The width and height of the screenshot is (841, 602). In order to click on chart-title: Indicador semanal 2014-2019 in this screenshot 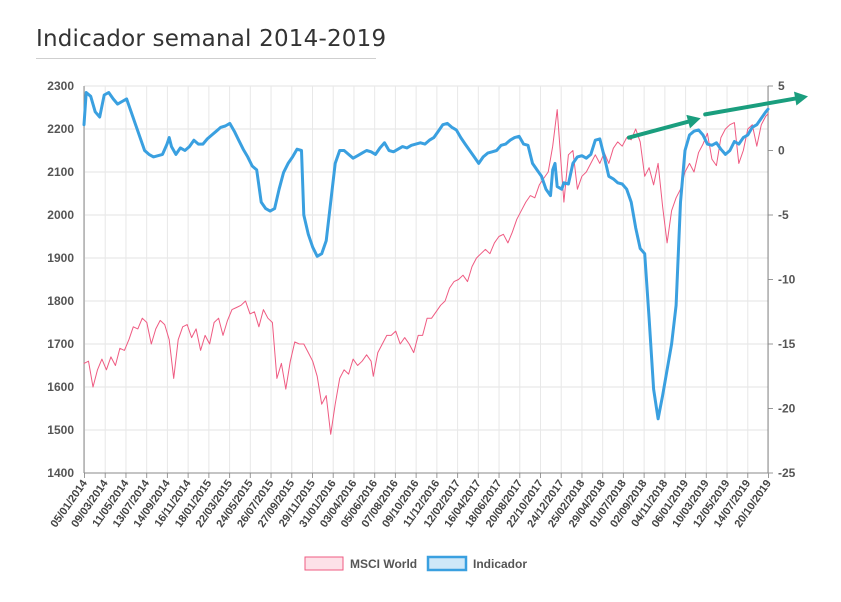, I will do `click(211, 39)`.